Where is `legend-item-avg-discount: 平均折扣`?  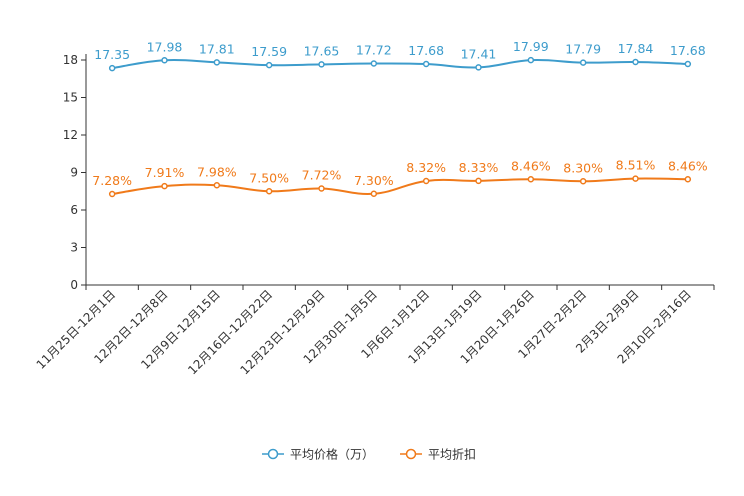 legend-item-avg-discount: 平均折扣 is located at coordinates (438, 454).